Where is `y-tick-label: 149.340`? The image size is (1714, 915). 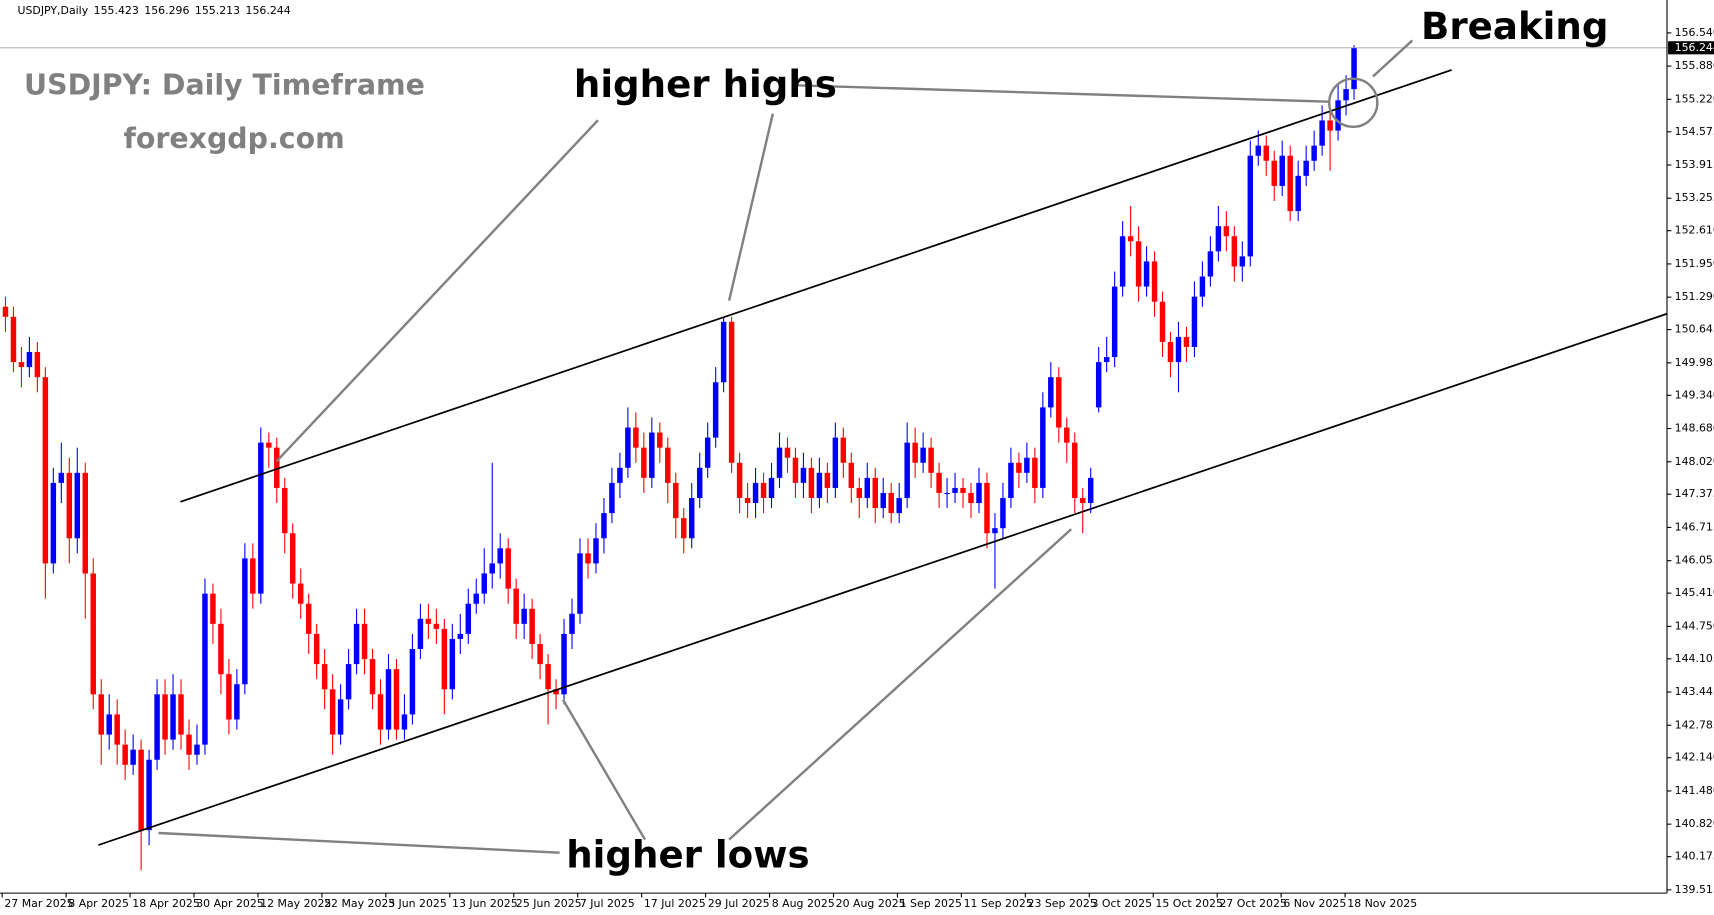
y-tick-label: 149.340 is located at coordinates (1694, 394).